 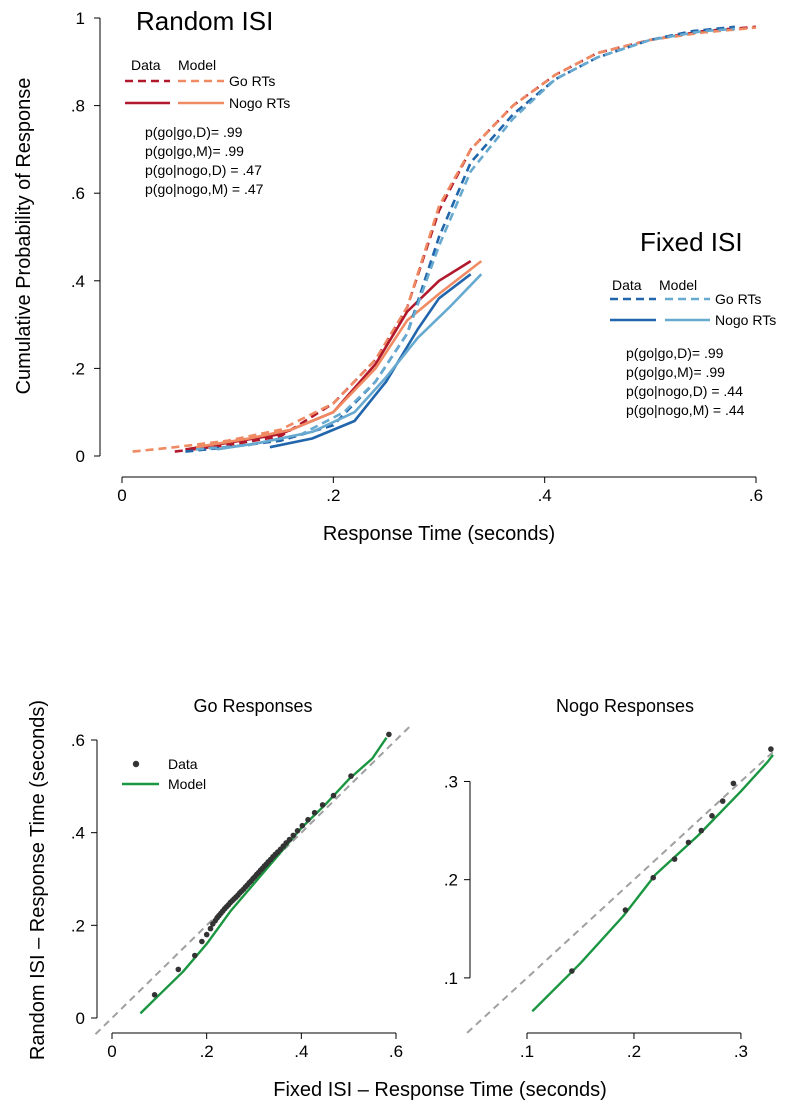 I want to click on legend-stat-random: p(go|nogo,M) = .47, so click(x=204, y=189).